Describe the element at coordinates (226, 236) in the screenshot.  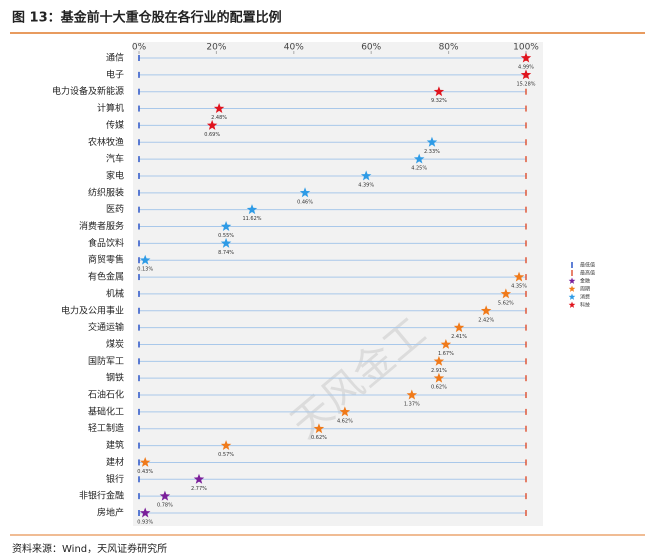
I see `data-label: 0.55%` at that location.